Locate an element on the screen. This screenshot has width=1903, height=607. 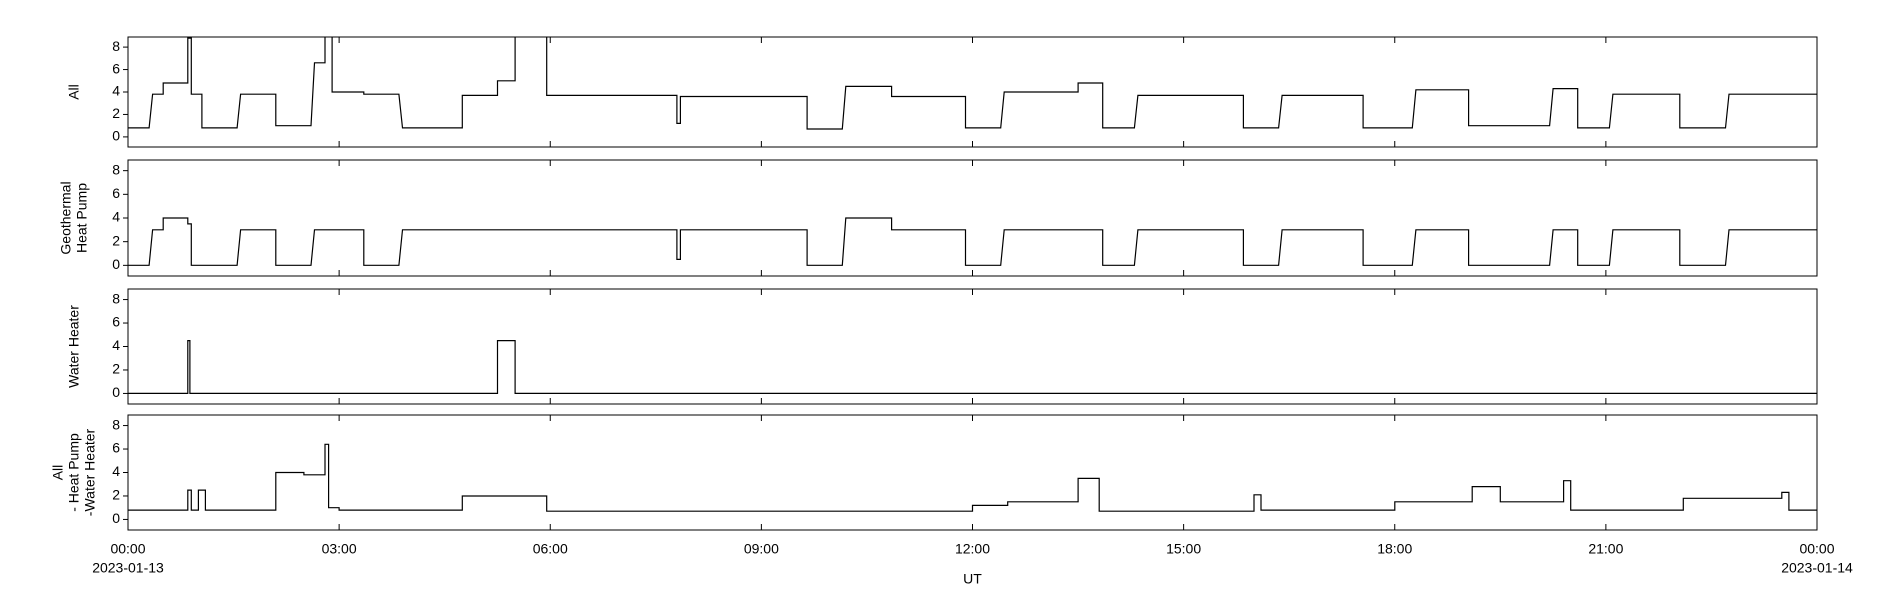
y-axis-label: Heat Pump is located at coordinates (82, 218).